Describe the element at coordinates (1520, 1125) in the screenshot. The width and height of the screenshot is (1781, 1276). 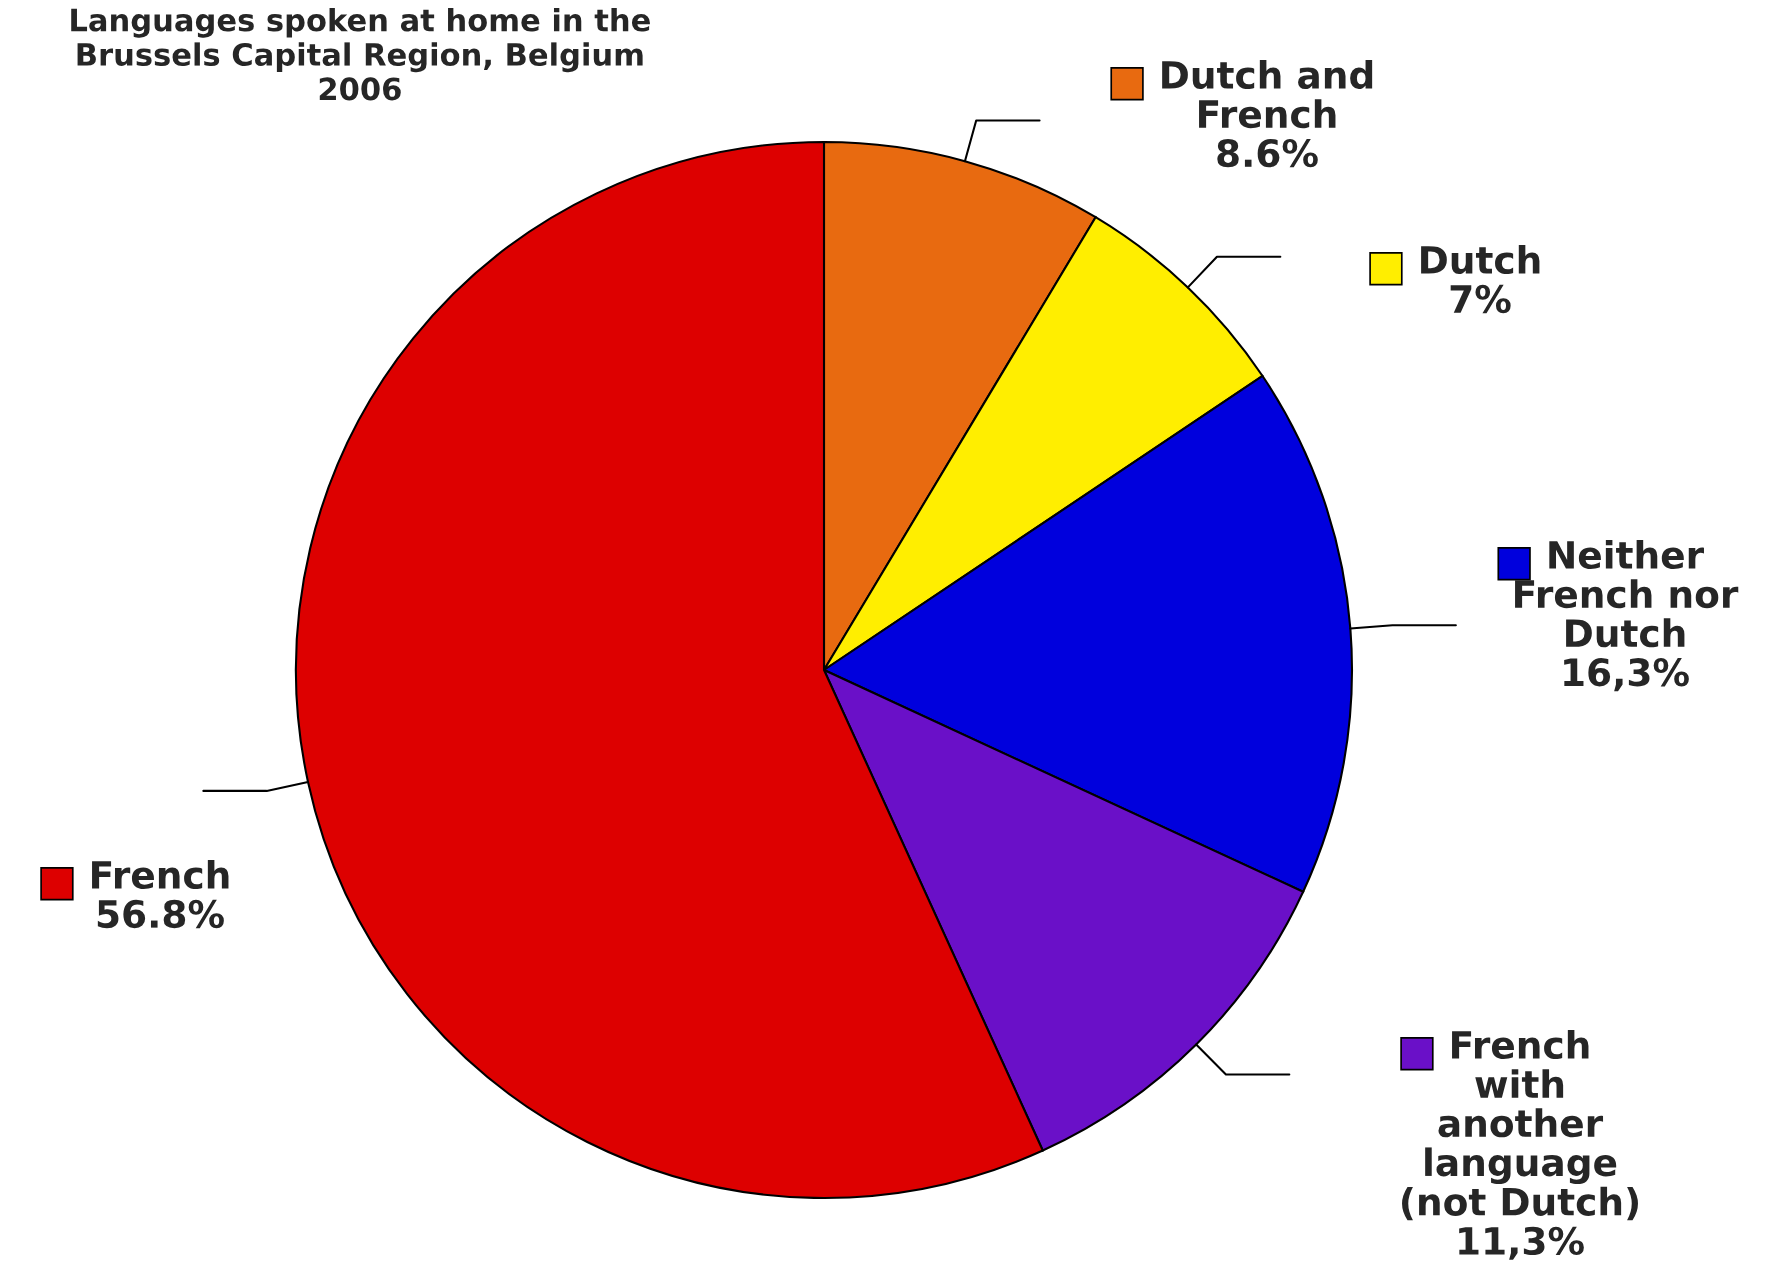
I see `legend-label: French with another language (not Dutch)` at that location.